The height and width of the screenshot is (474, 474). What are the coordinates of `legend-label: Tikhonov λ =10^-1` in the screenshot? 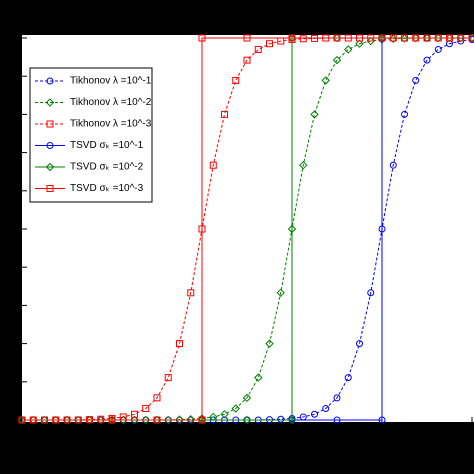 It's located at (111, 81).